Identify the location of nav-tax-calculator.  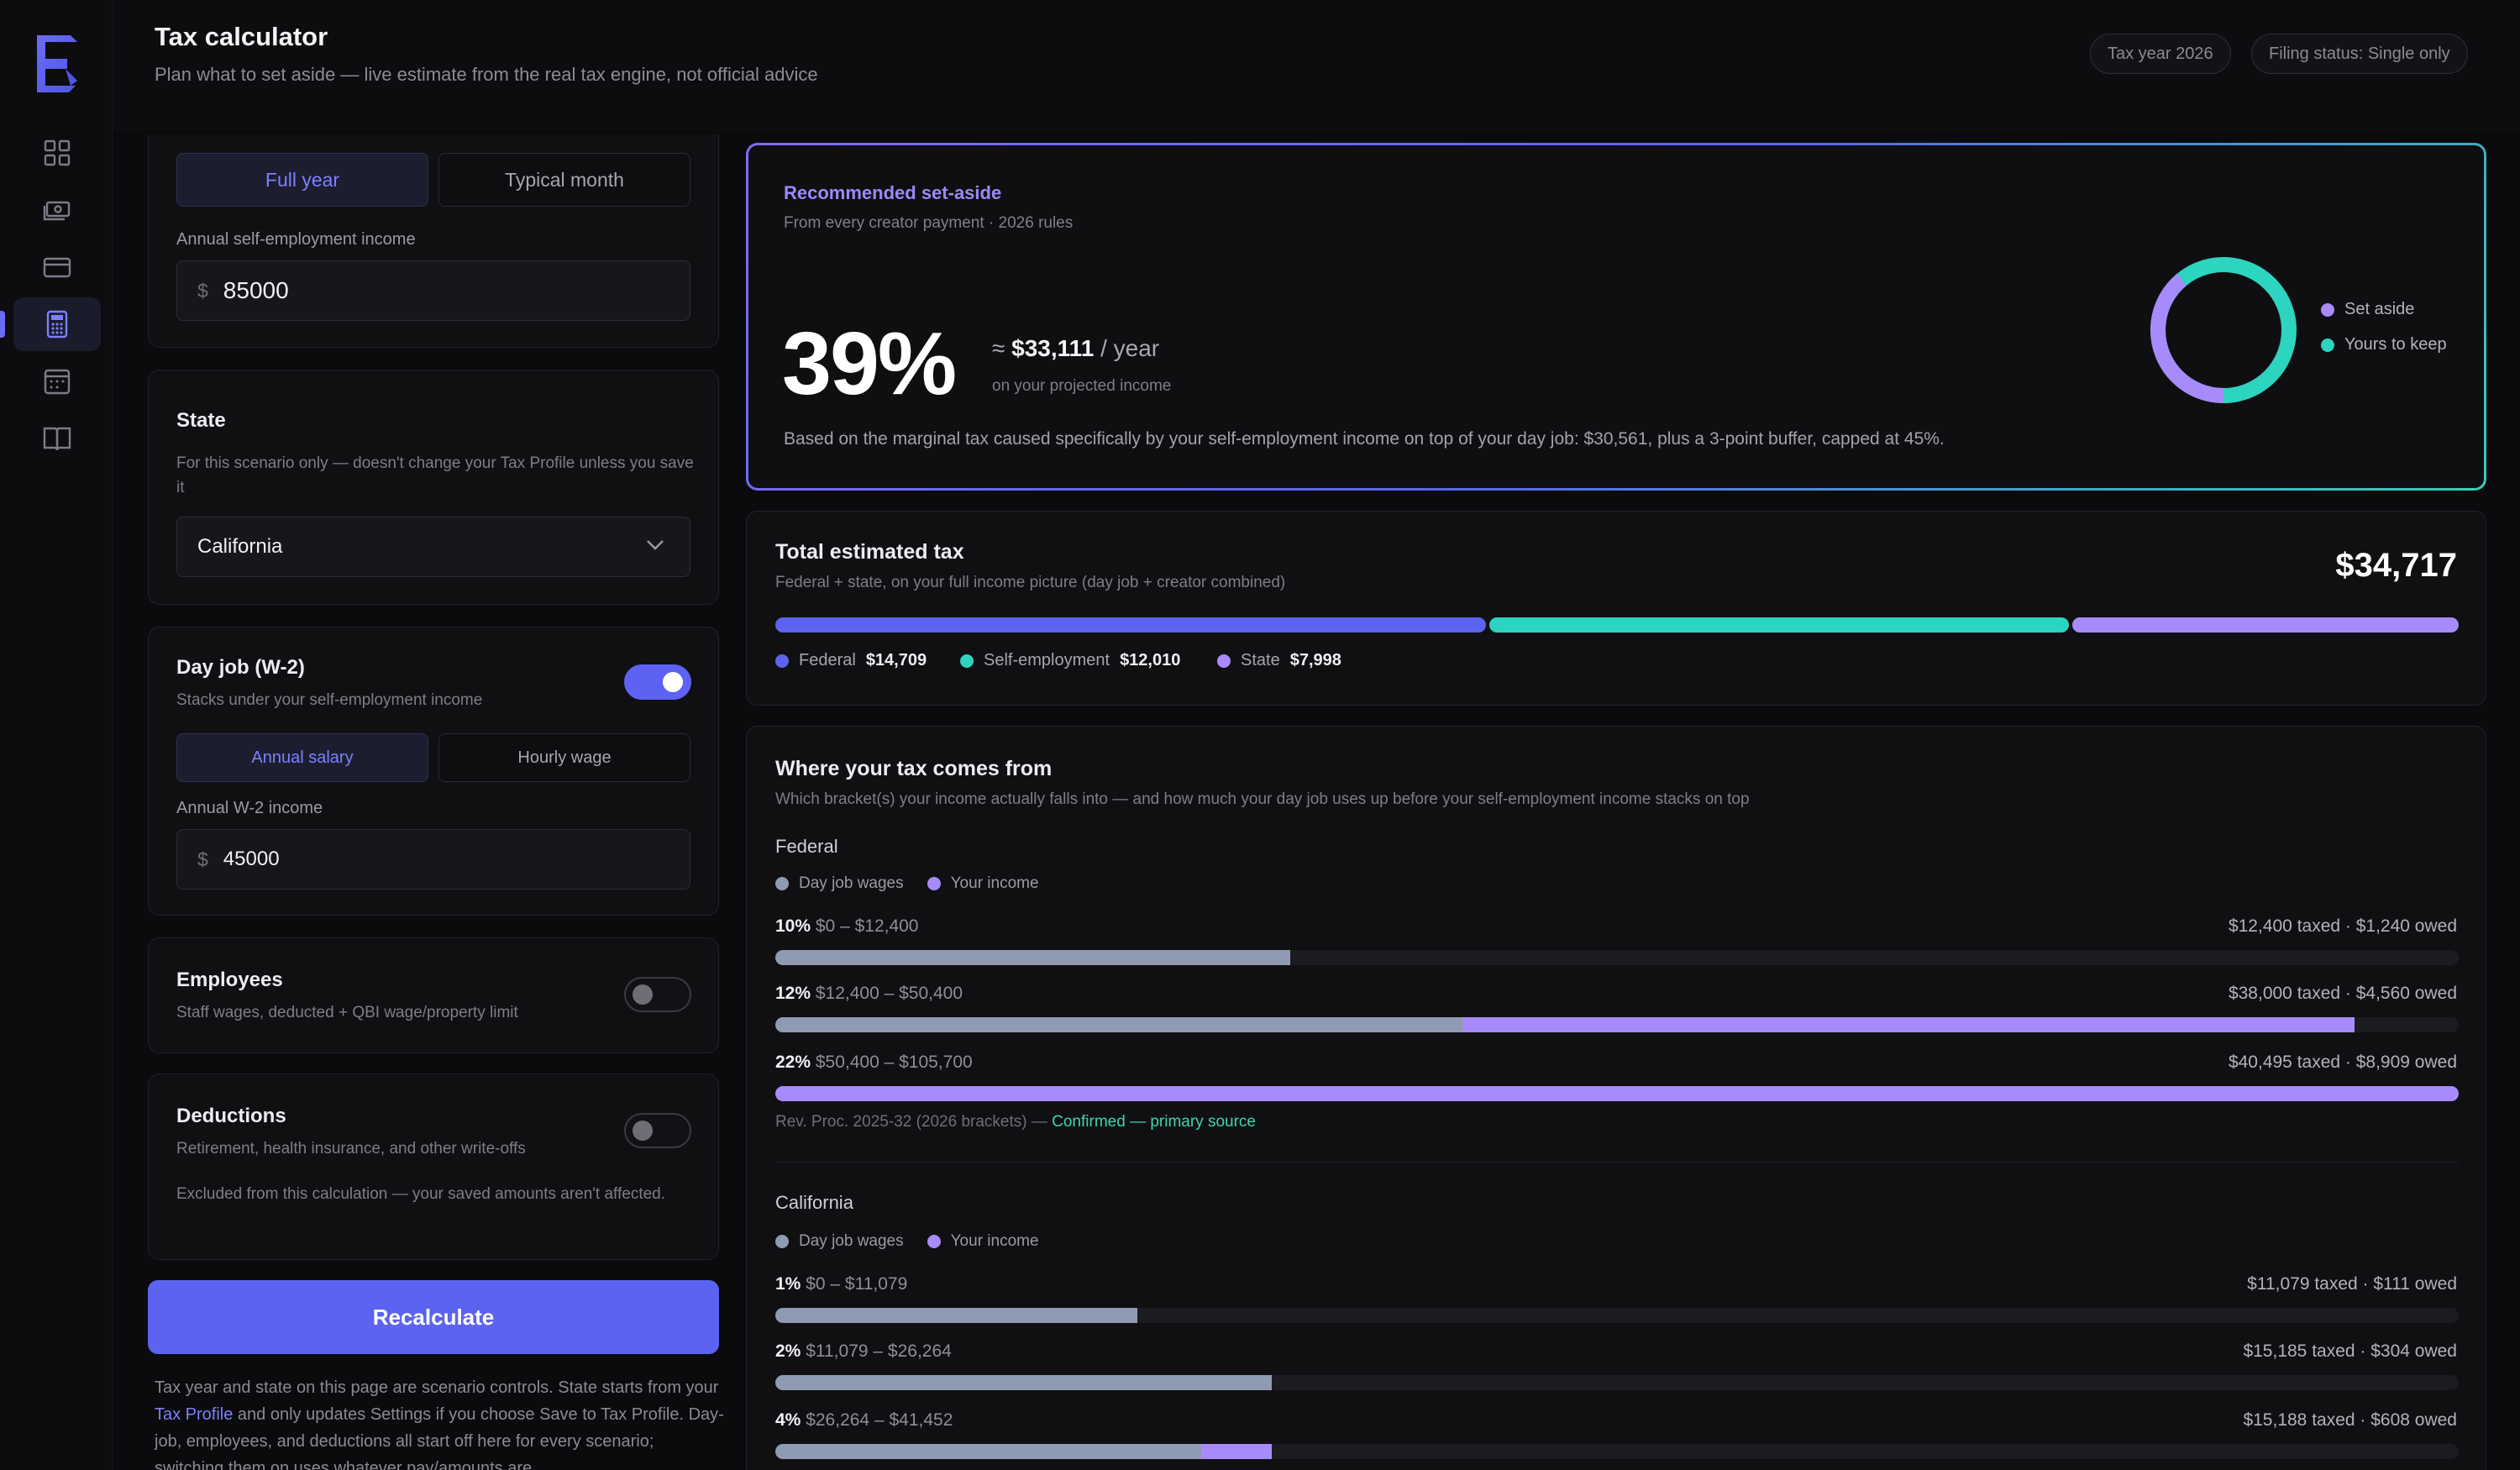
(50, 324).